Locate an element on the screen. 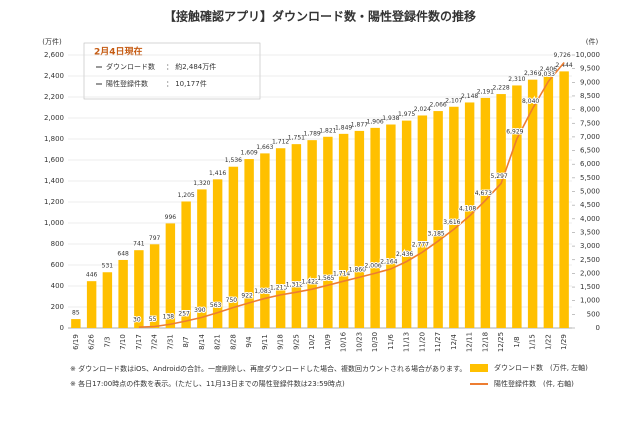  y2-tick-label: 10,000 is located at coordinates (588, 55).